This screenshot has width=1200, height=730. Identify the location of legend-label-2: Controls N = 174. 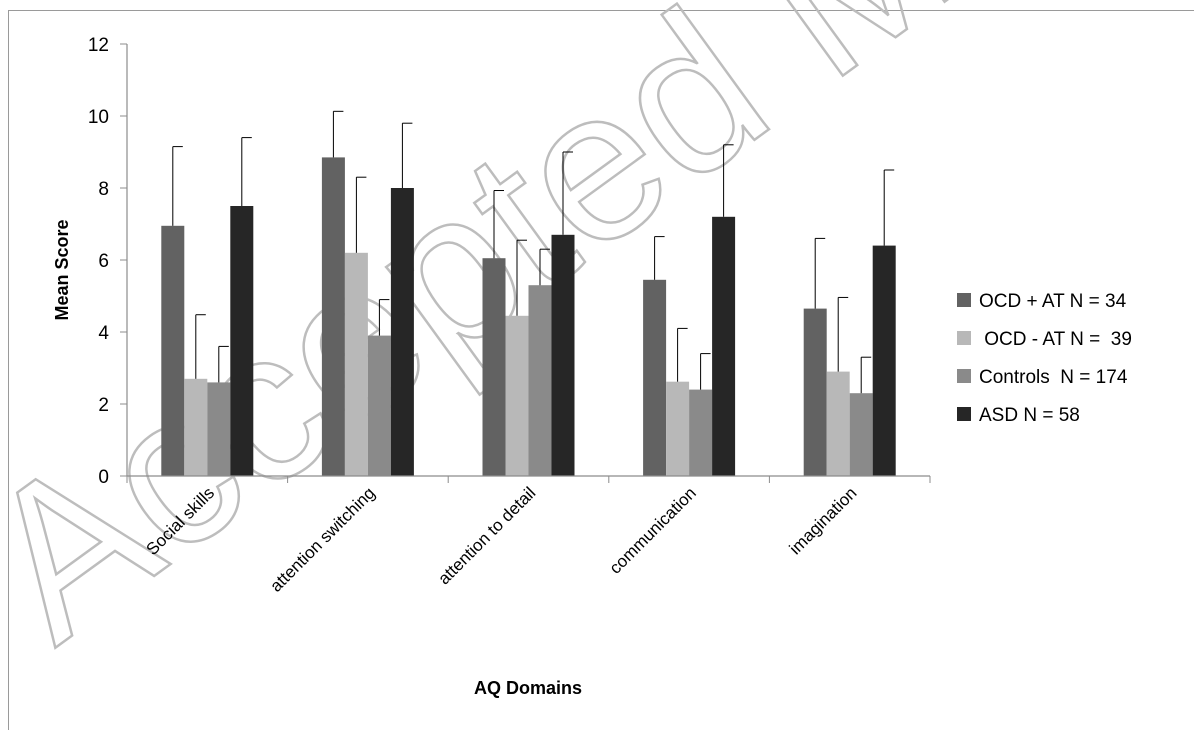
(1053, 377).